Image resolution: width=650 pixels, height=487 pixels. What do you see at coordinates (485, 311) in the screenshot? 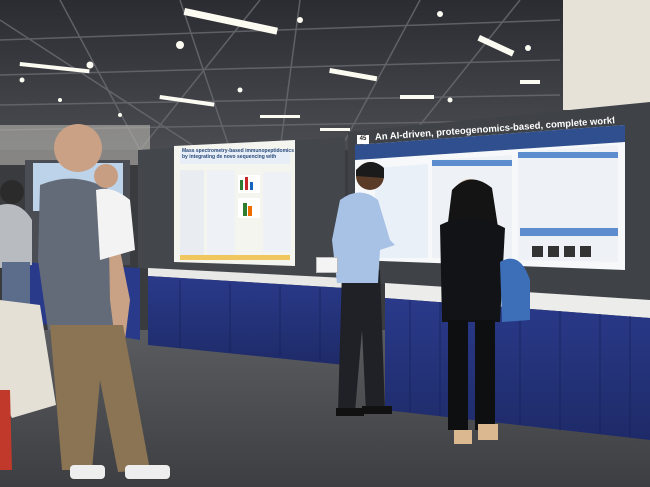
I see `person-black-outfit` at bounding box center [485, 311].